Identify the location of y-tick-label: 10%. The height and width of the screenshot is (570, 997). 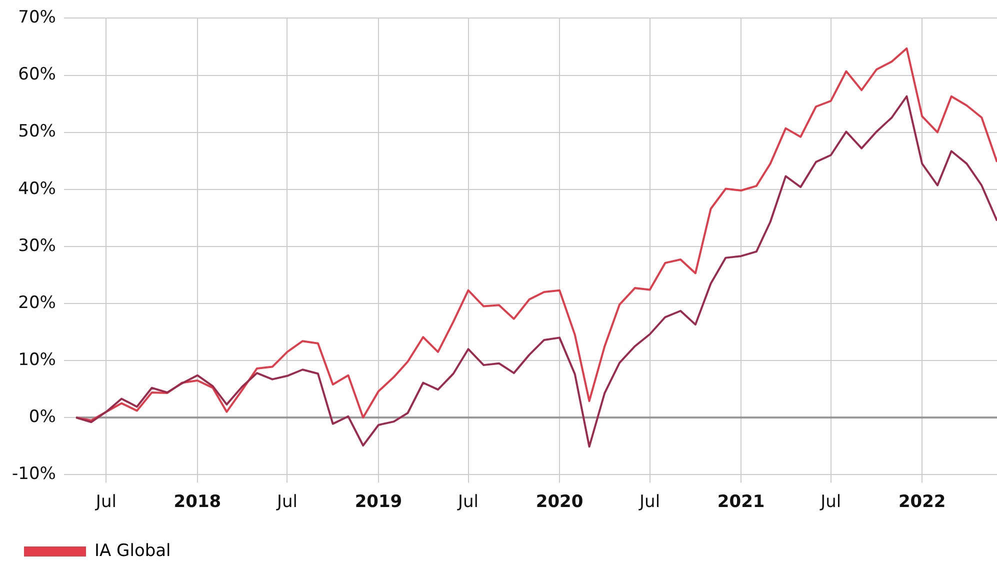
(37, 360).